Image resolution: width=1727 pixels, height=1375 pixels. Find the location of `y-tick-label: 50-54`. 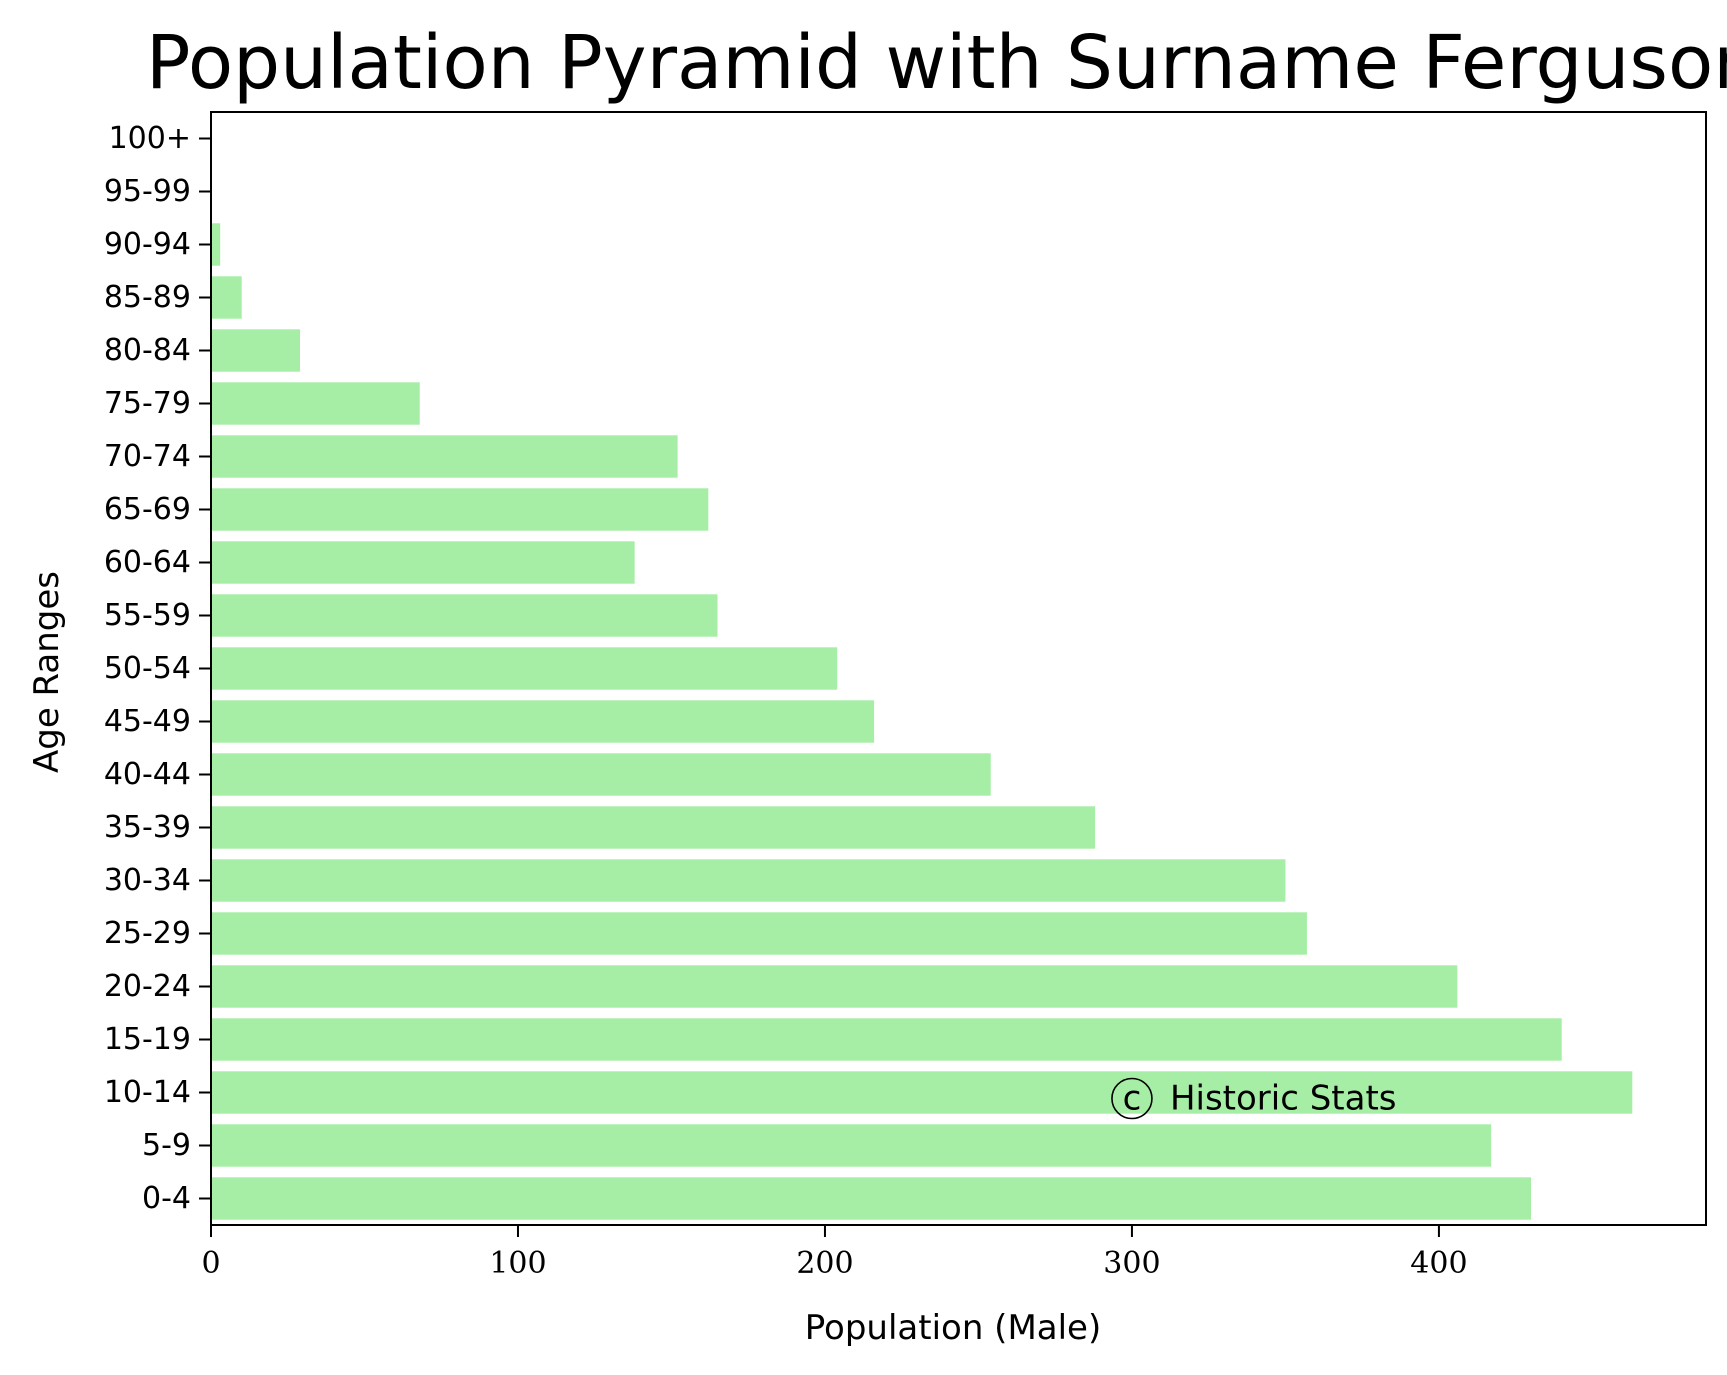

y-tick-label: 50-54 is located at coordinates (147, 668).